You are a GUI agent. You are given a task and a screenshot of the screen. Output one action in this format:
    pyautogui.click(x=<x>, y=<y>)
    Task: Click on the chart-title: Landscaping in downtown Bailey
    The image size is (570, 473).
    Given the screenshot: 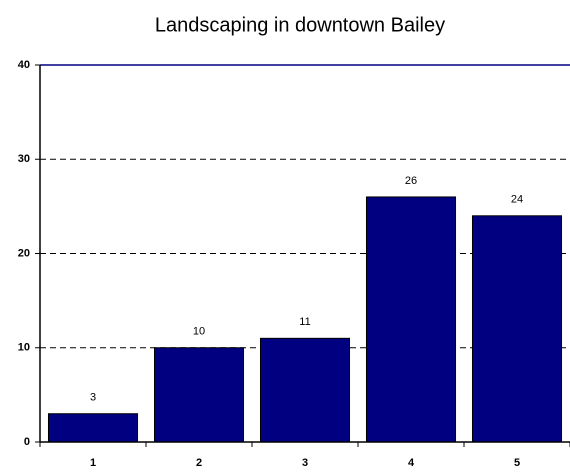 What is the action you would take?
    pyautogui.click(x=300, y=25)
    